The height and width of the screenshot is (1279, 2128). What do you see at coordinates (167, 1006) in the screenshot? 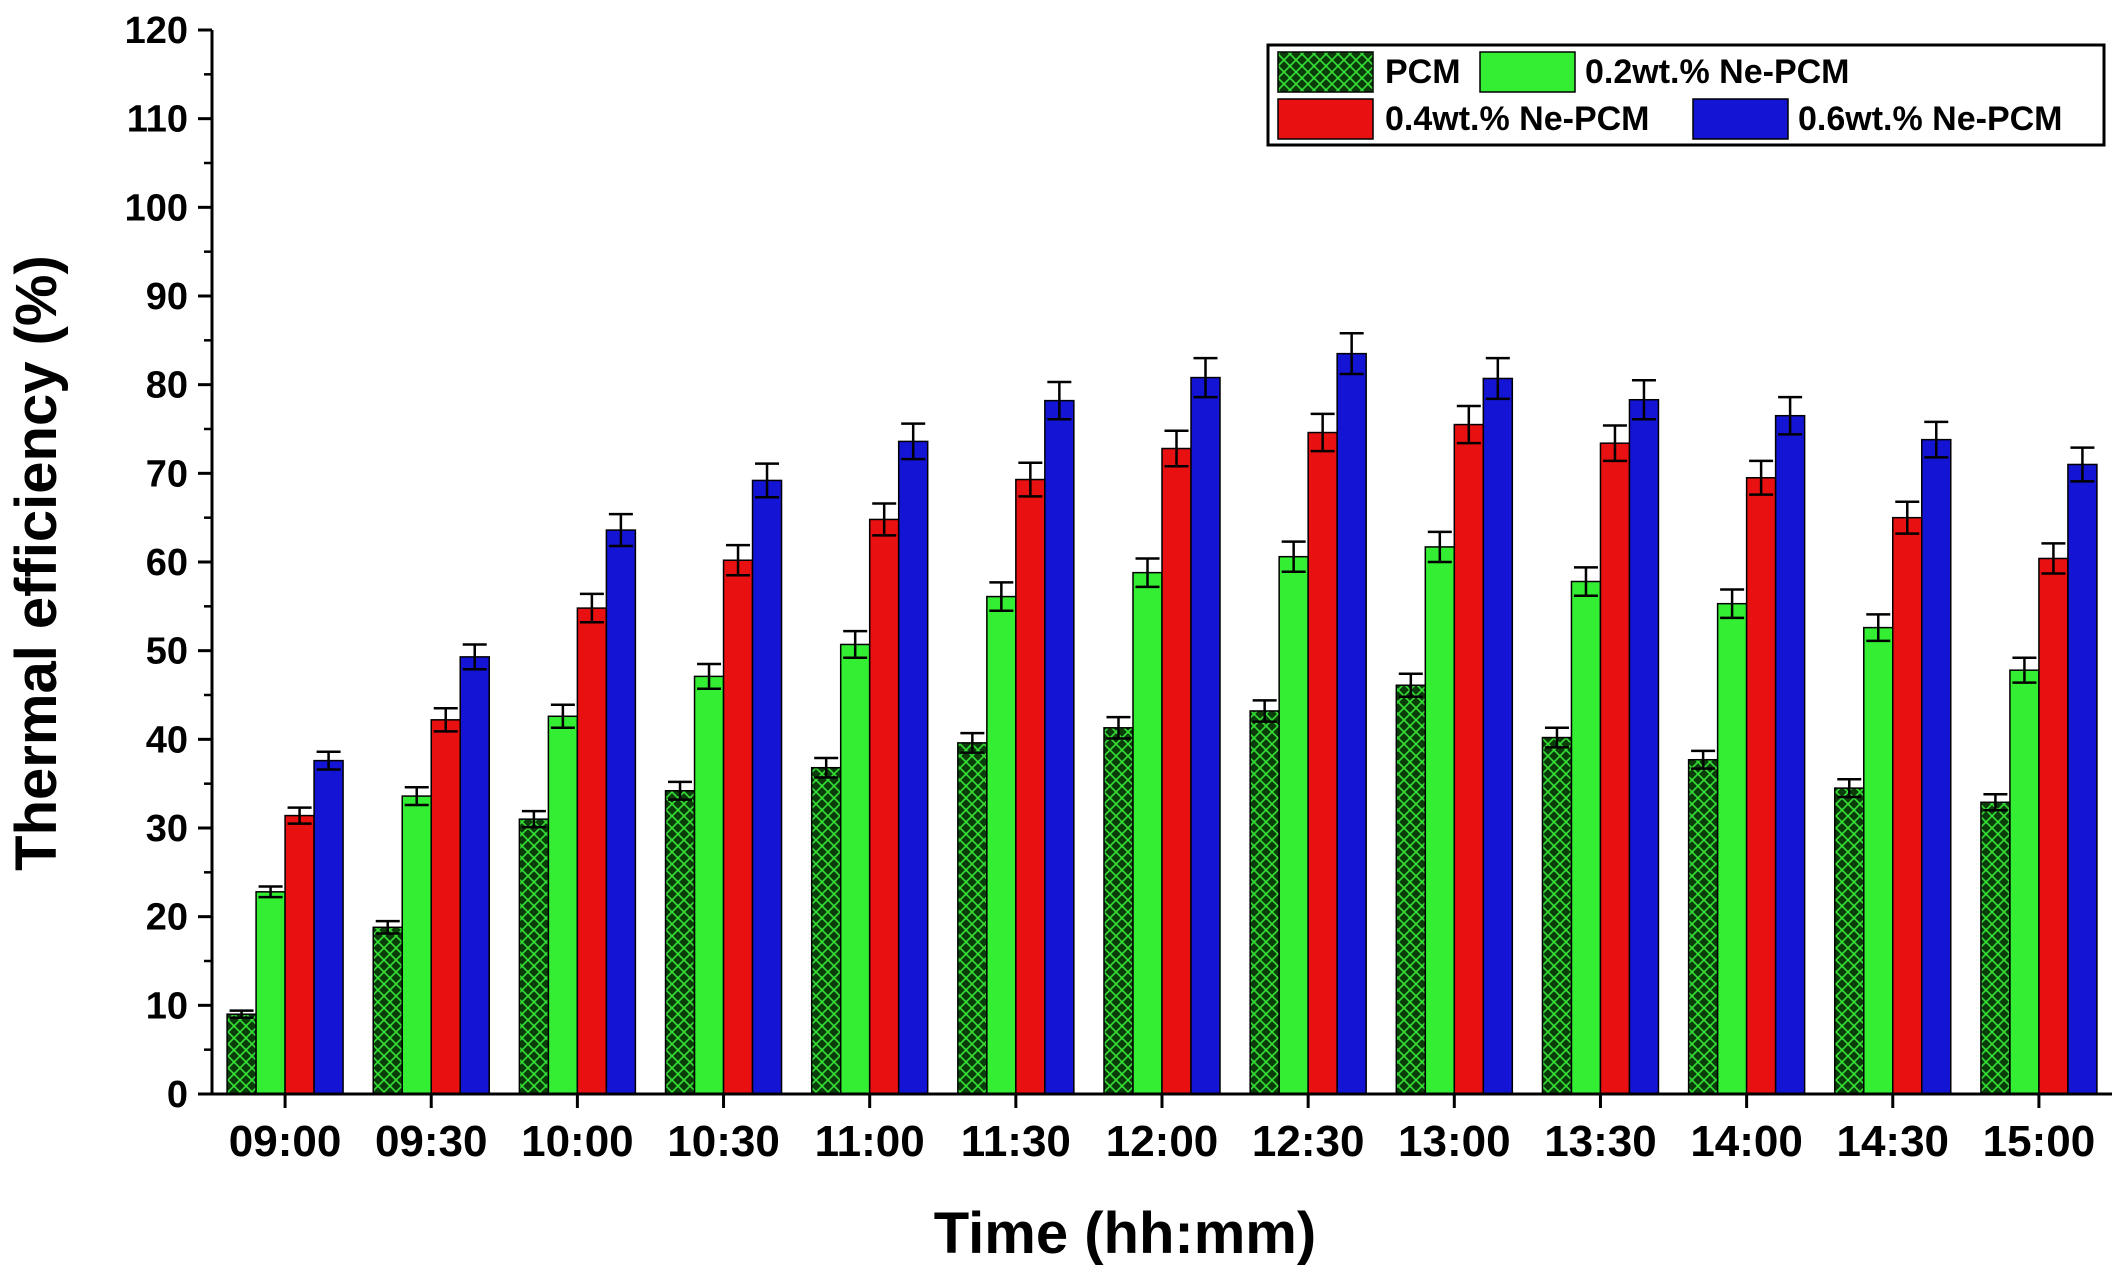
I see `y-tick-label: 10` at bounding box center [167, 1006].